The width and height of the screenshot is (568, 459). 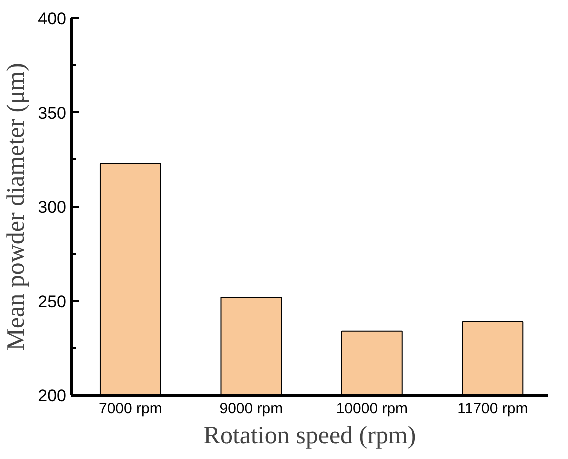 What do you see at coordinates (52, 396) in the screenshot?
I see `y-tick-label: 200` at bounding box center [52, 396].